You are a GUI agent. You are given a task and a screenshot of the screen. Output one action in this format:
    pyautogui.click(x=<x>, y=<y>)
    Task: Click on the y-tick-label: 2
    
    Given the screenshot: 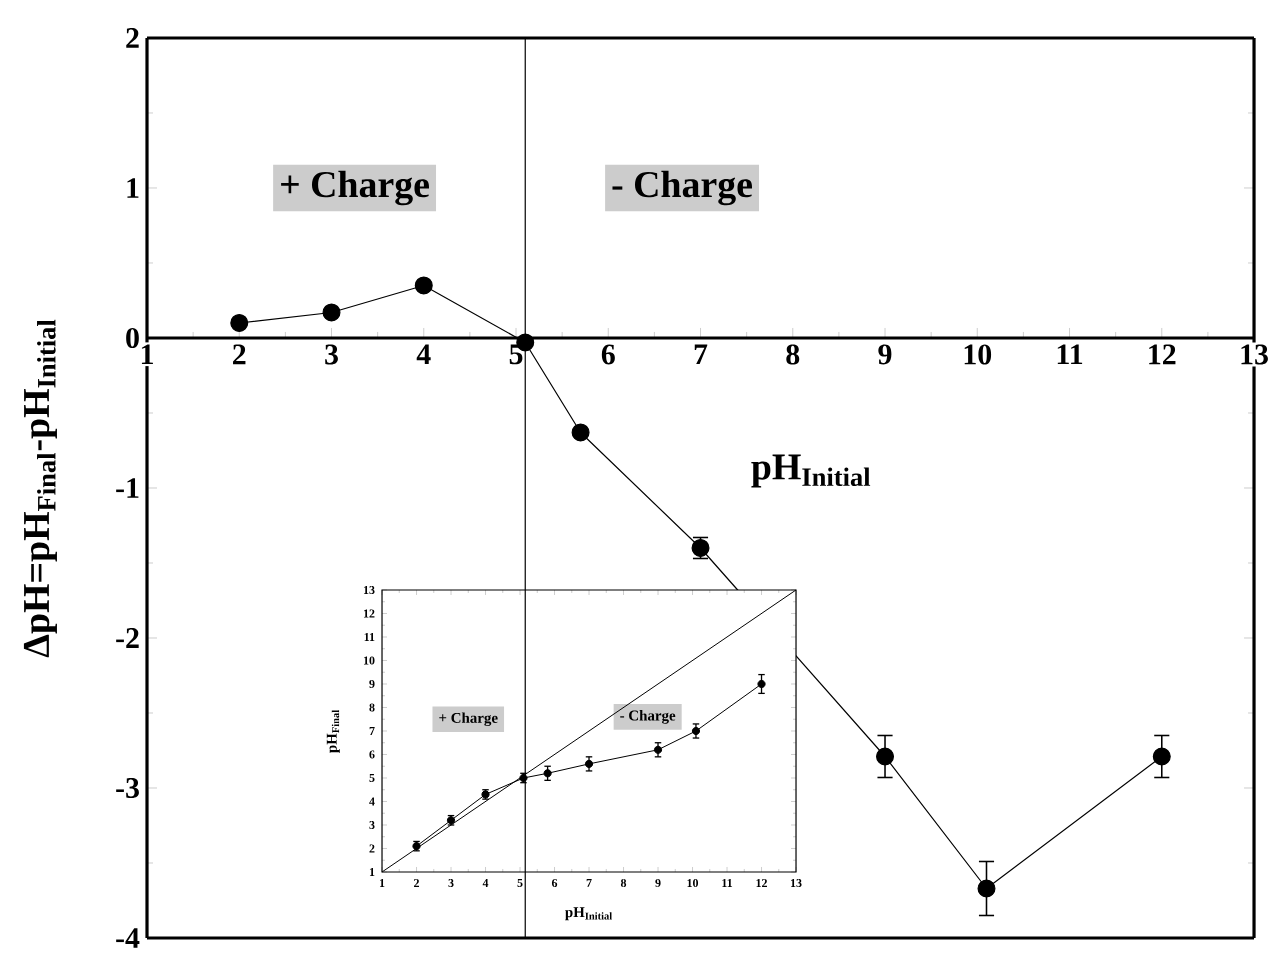 What is the action you would take?
    pyautogui.click(x=132, y=37)
    